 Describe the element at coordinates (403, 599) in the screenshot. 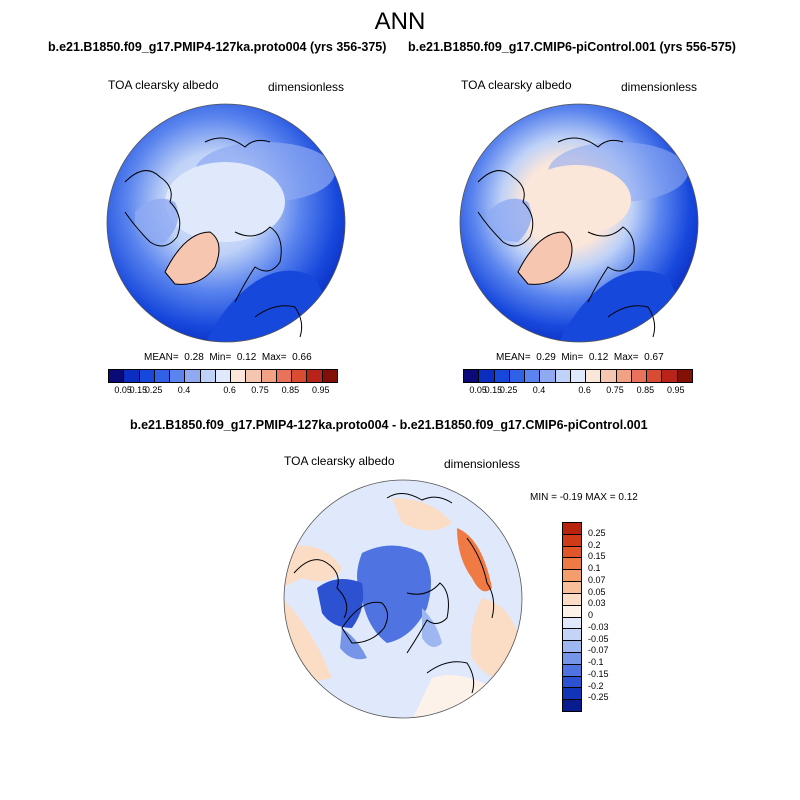

I see `diff-polar-map` at that location.